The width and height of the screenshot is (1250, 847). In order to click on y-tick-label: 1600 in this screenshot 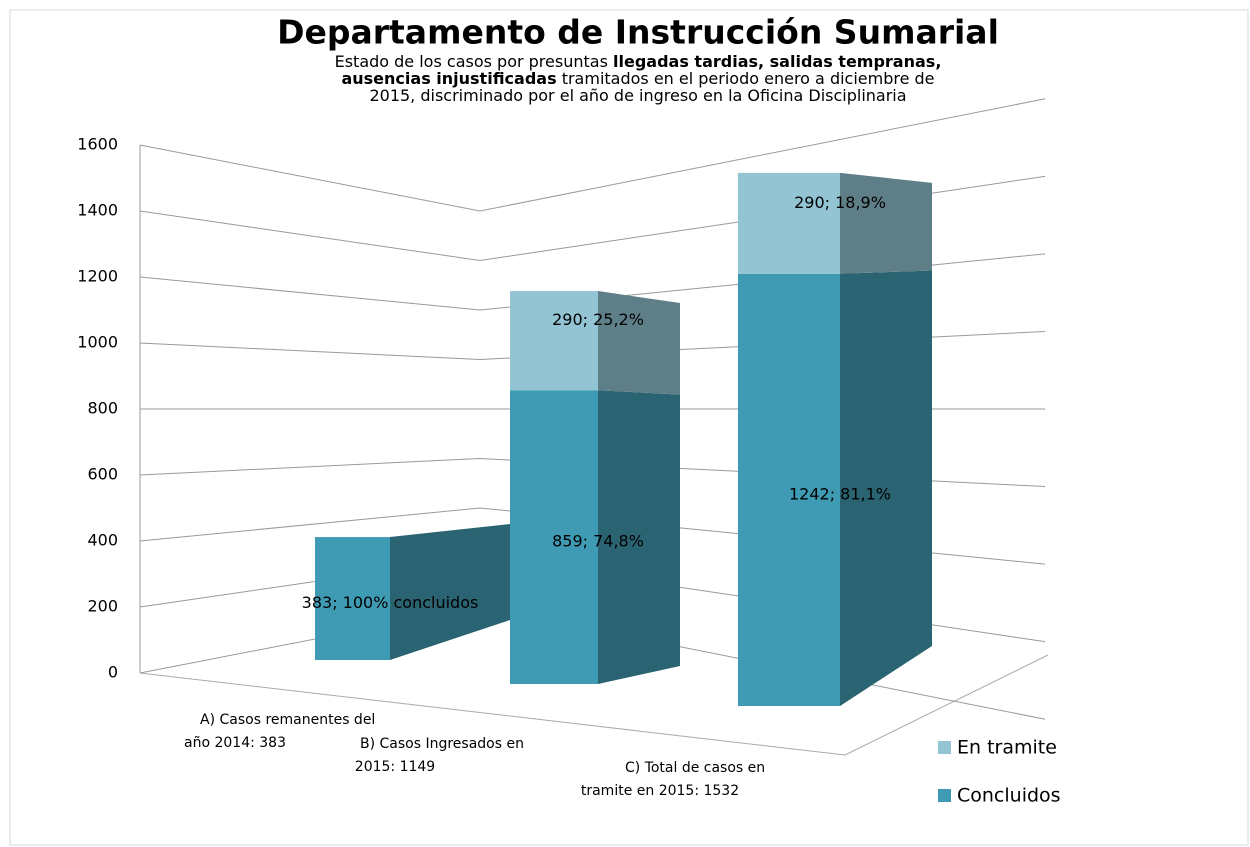, I will do `click(97, 144)`.